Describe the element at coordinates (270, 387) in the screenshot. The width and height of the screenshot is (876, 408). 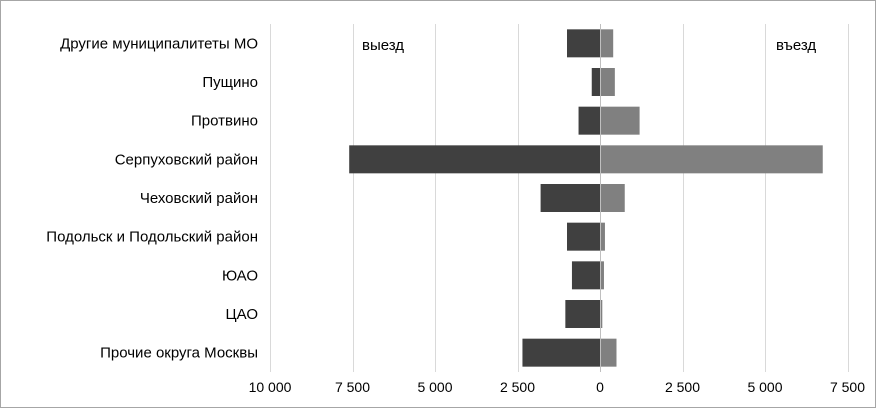
I see `x-tick-label-0: 10 000` at that location.